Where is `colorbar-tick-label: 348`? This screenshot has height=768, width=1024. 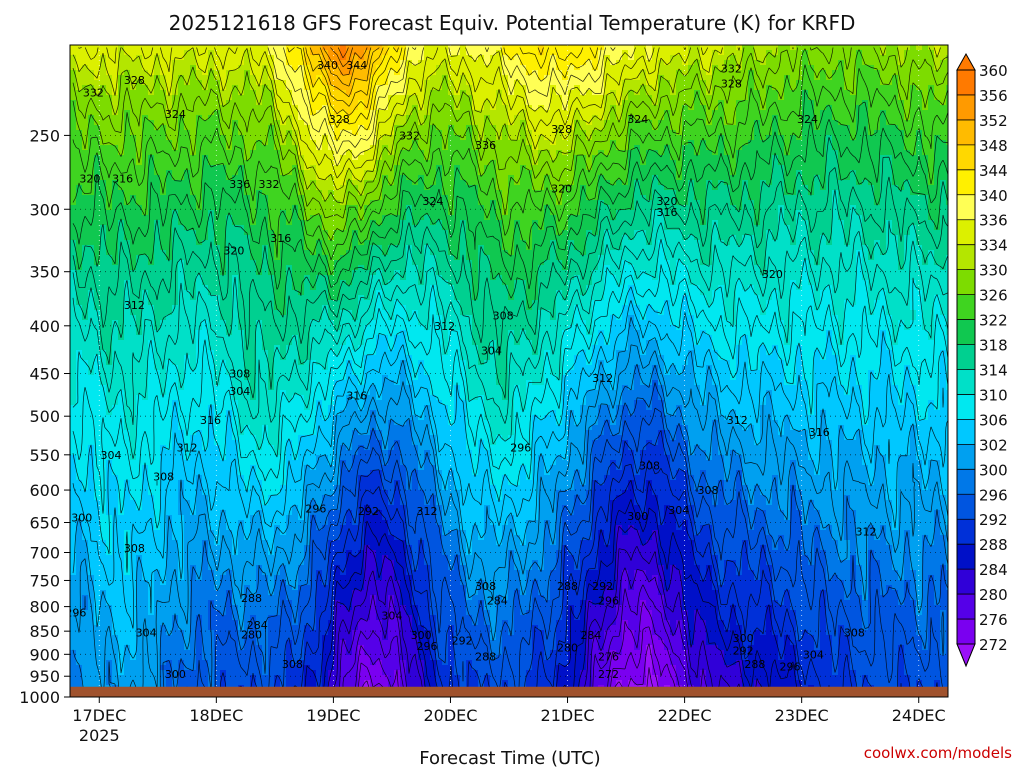 colorbar-tick-label: 348 is located at coordinates (993, 146).